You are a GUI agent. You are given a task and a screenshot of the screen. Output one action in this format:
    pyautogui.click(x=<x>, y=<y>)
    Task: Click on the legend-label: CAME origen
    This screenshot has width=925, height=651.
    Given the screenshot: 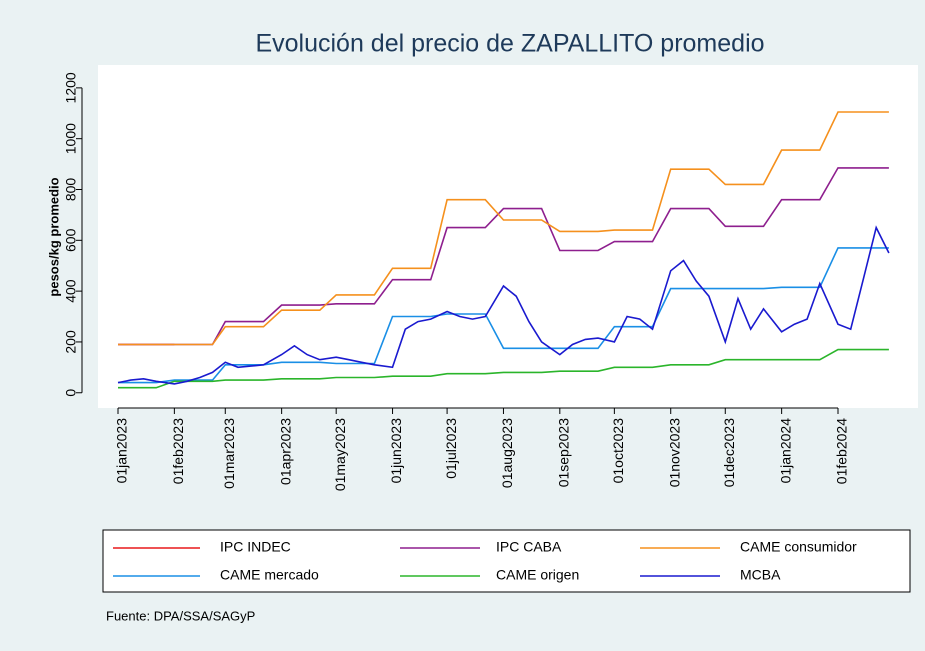 What is the action you would take?
    pyautogui.click(x=537, y=575)
    